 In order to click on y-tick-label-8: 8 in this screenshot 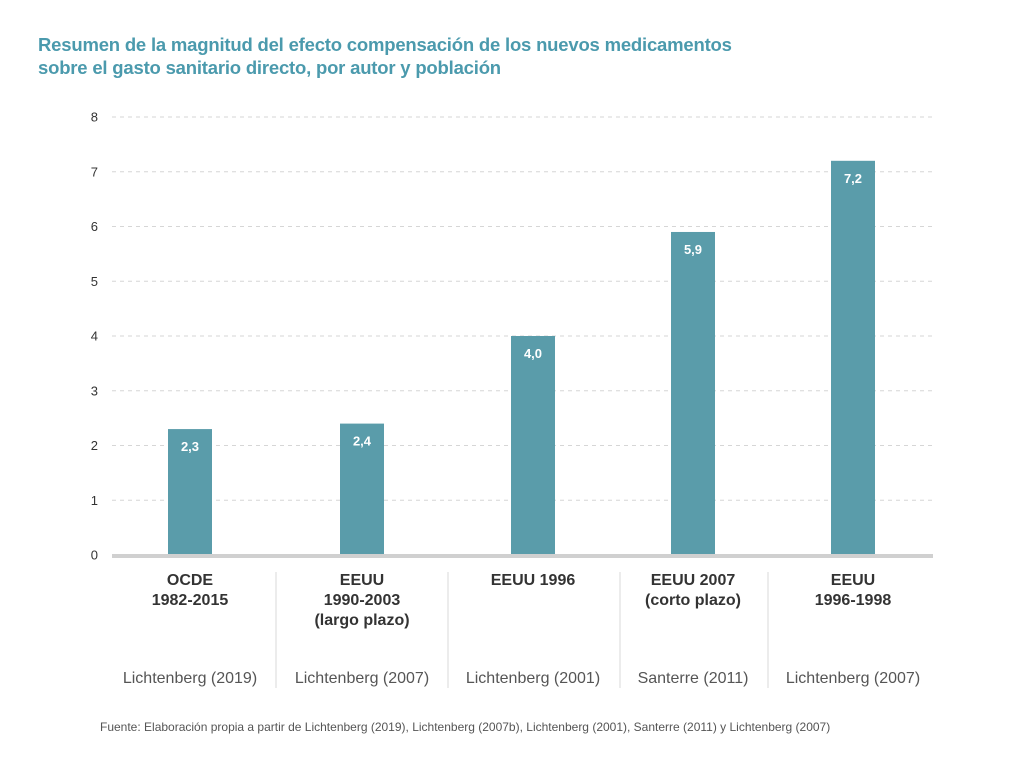, I will do `click(94, 117)`.